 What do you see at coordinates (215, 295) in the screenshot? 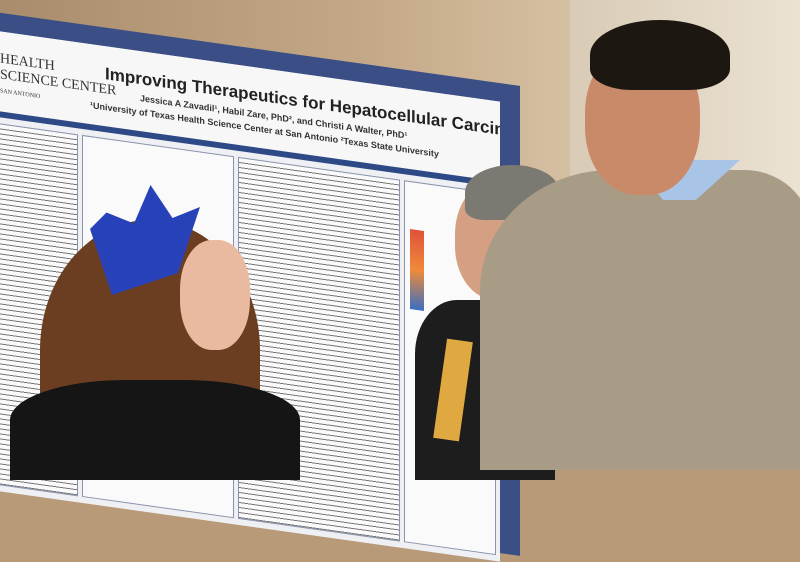
I see `woman-face` at bounding box center [215, 295].